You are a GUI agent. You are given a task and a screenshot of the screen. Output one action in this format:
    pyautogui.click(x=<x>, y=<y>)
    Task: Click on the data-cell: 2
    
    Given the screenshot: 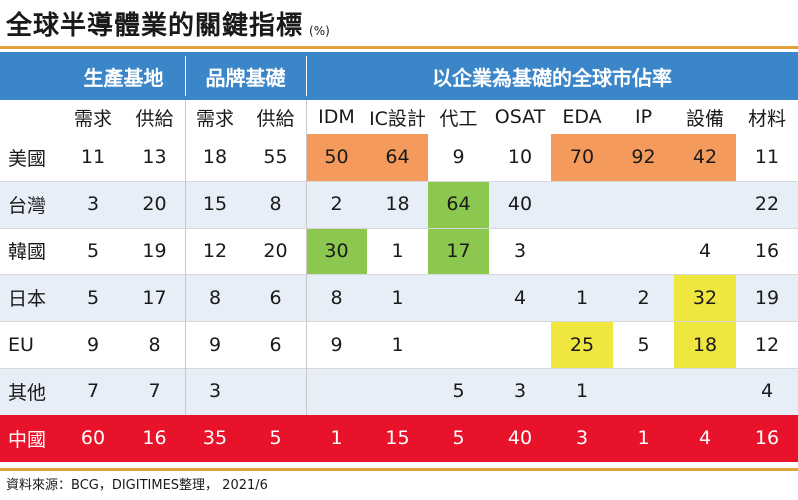 What is the action you would take?
    pyautogui.click(x=643, y=297)
    